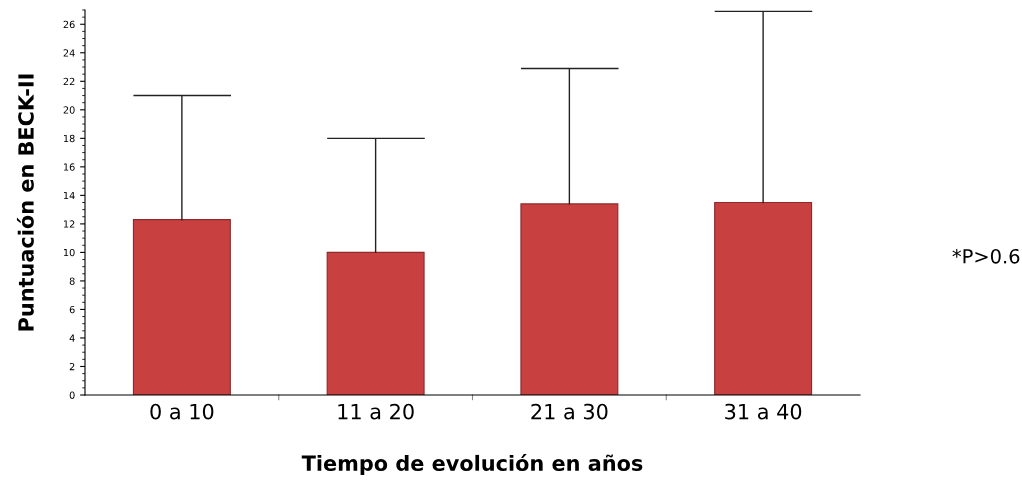 The image size is (1022, 489). I want to click on y-tick-label: 24, so click(69, 53).